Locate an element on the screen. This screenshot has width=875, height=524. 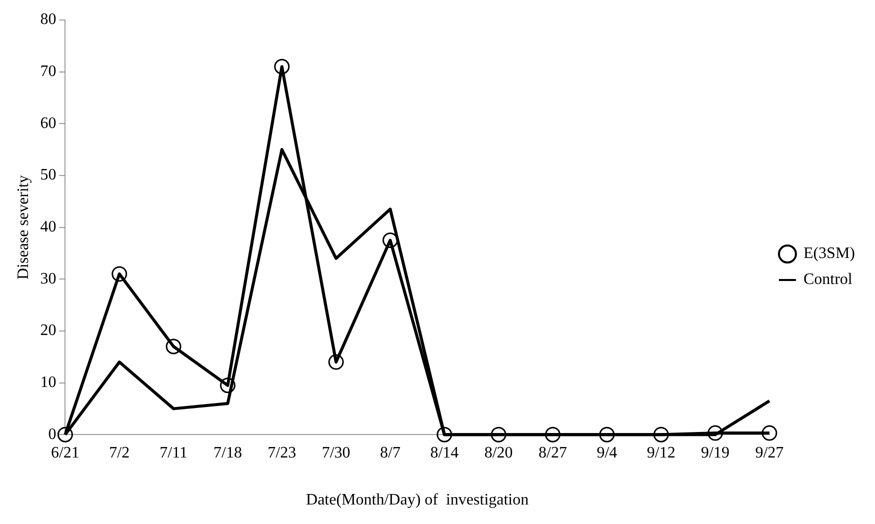
x-tick-label: 9/19 is located at coordinates (715, 453).